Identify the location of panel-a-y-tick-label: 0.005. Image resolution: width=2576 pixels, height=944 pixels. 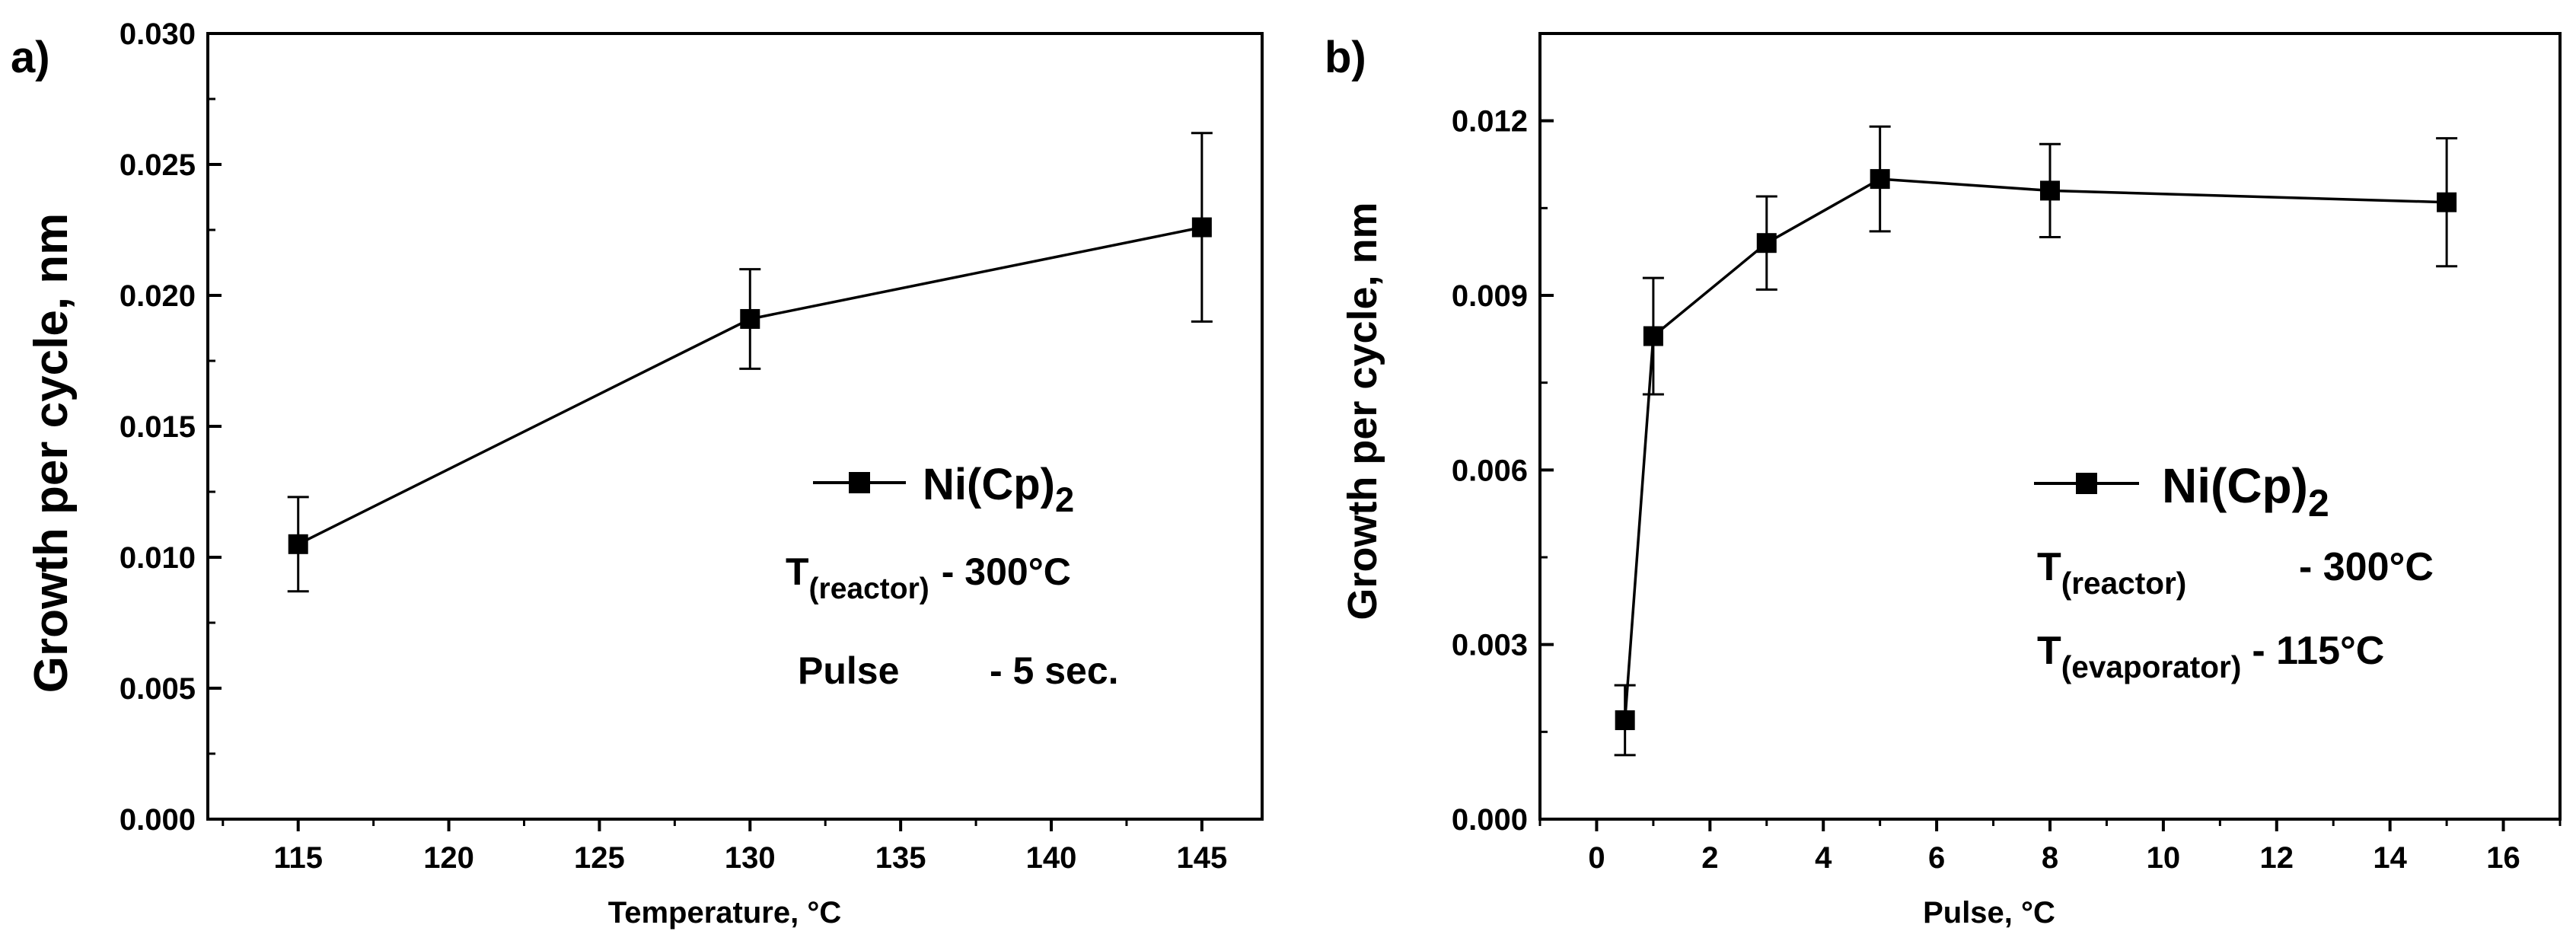
(158, 689).